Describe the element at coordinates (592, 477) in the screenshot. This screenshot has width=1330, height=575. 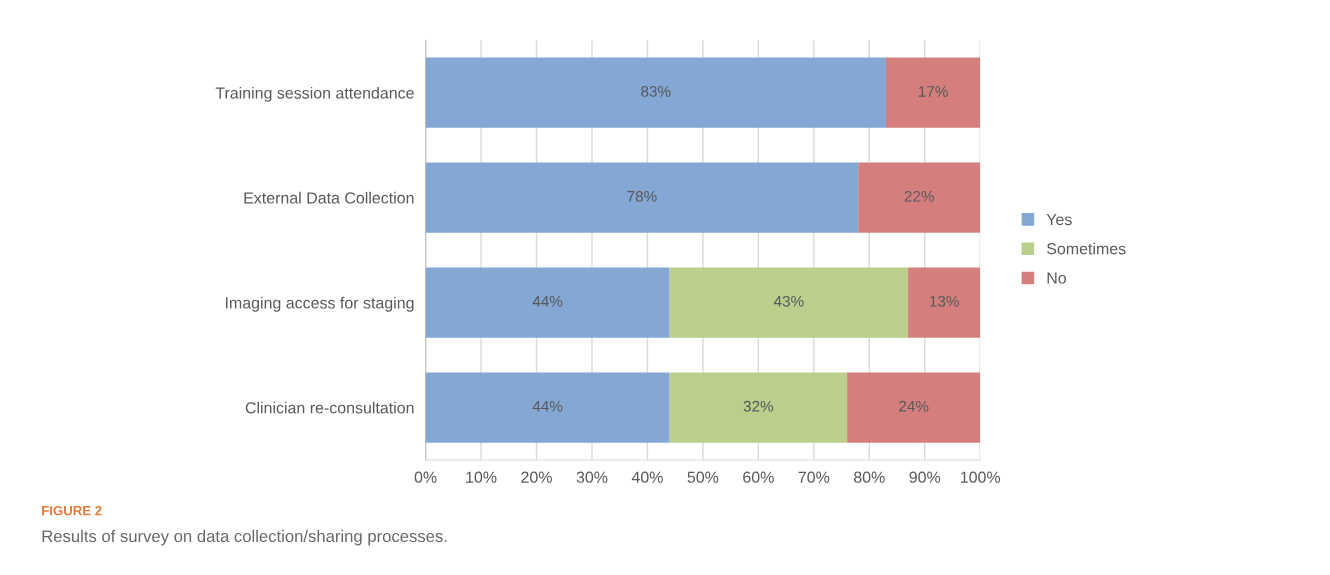
I see `x-tick-label: 30%` at that location.